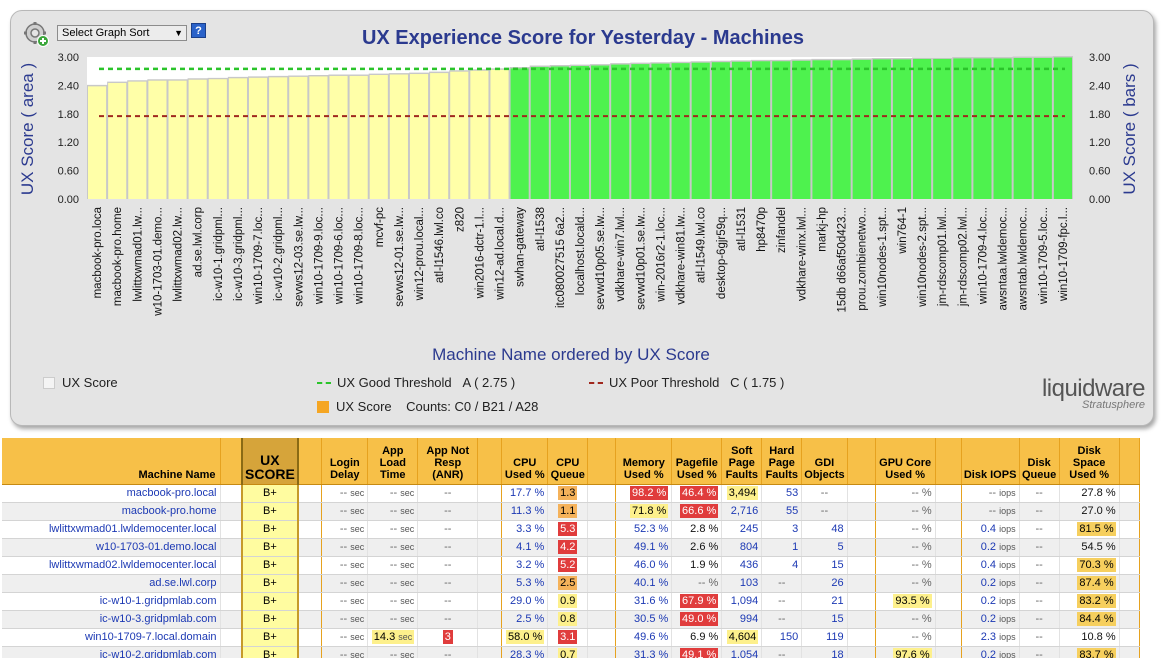  Describe the element at coordinates (644, 529) in the screenshot. I see `cell-memory-used: 52.3 %` at that location.